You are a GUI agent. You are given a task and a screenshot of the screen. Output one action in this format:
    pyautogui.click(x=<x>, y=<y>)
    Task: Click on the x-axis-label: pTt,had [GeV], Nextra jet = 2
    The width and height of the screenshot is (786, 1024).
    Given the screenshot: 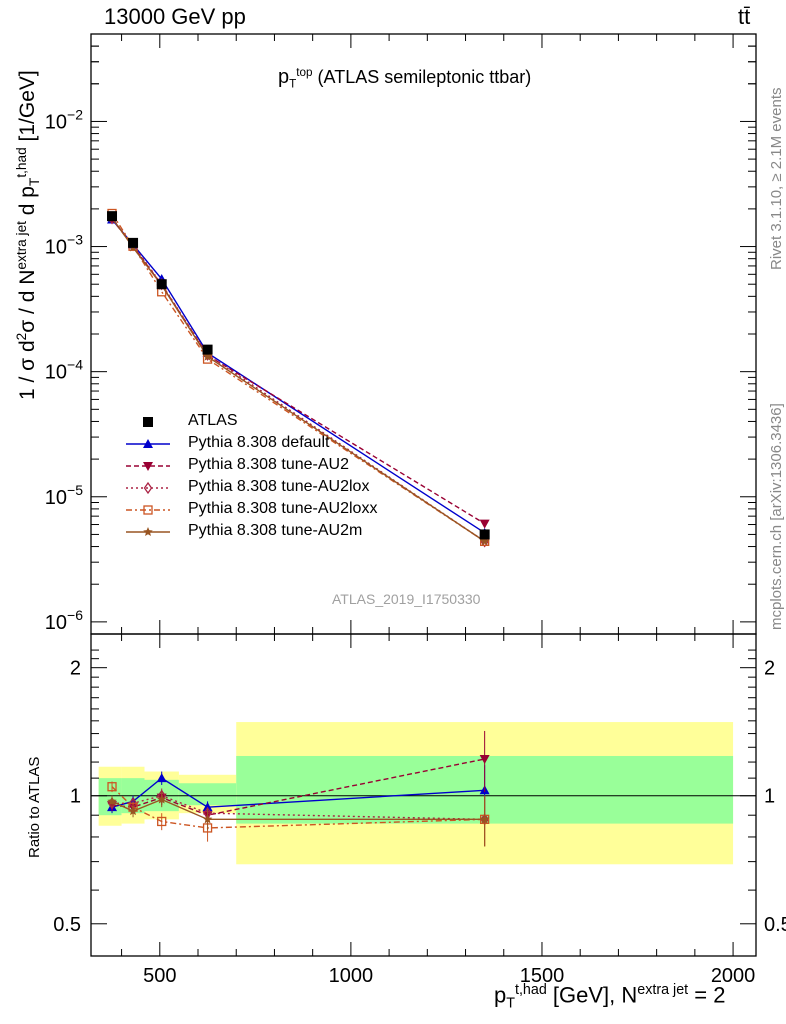 What is the action you would take?
    pyautogui.click(x=610, y=997)
    